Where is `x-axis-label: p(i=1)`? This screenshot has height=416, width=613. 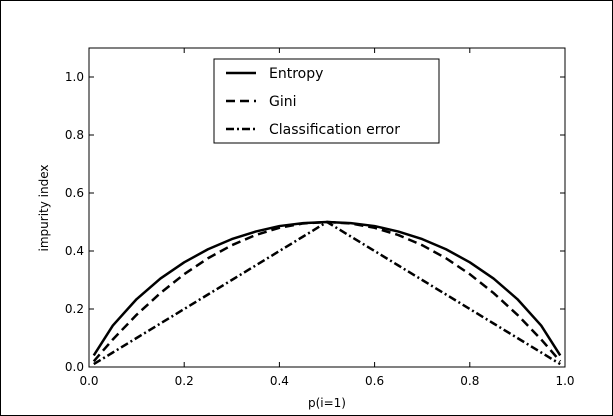
x-axis-label: p(i=1) is located at coordinates (327, 403).